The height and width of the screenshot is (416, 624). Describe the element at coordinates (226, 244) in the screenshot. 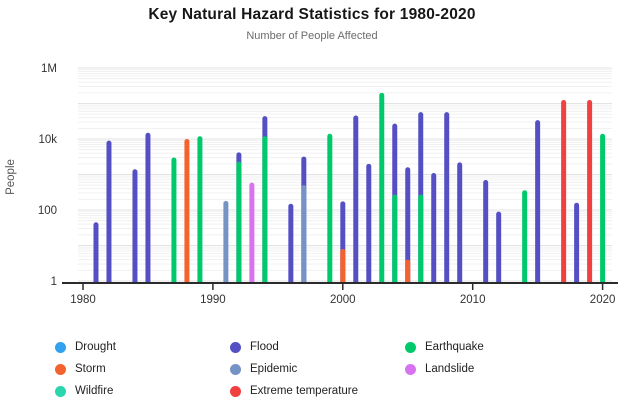

I see `bar-1991-epidemic` at that location.